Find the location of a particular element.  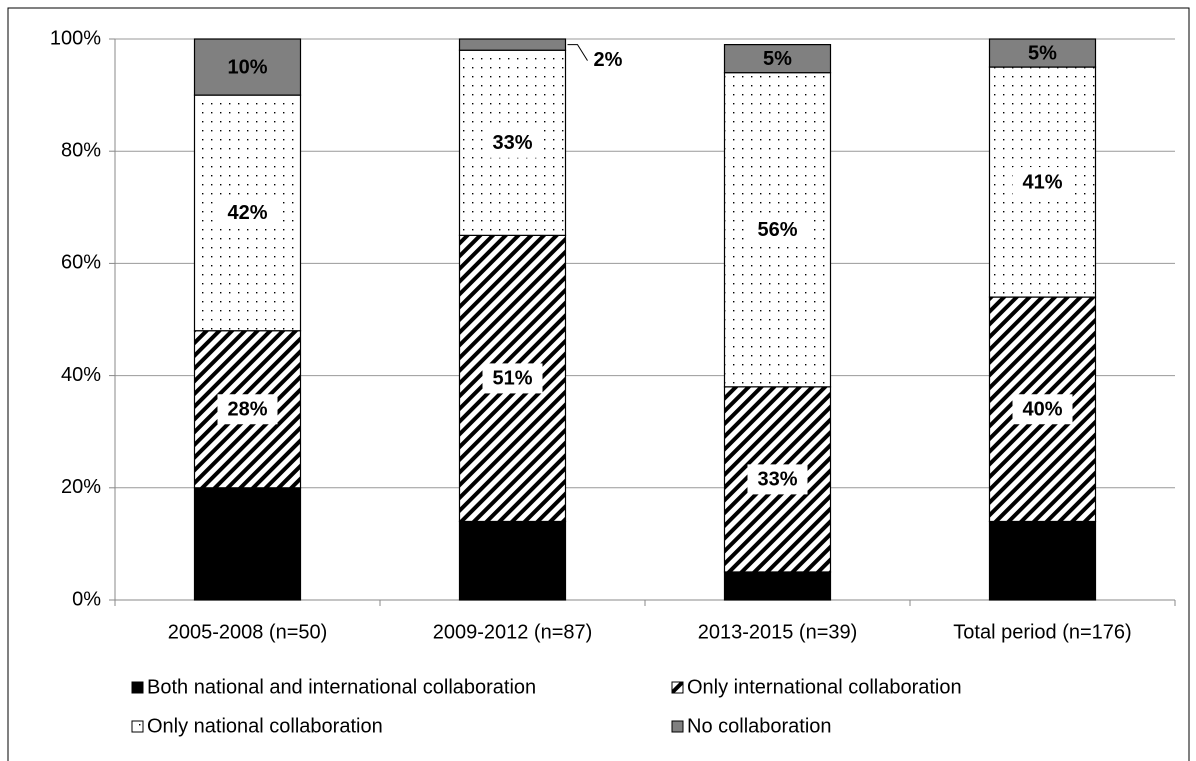

x-tick-label: 2013-2015 (n=39) is located at coordinates (778, 632).